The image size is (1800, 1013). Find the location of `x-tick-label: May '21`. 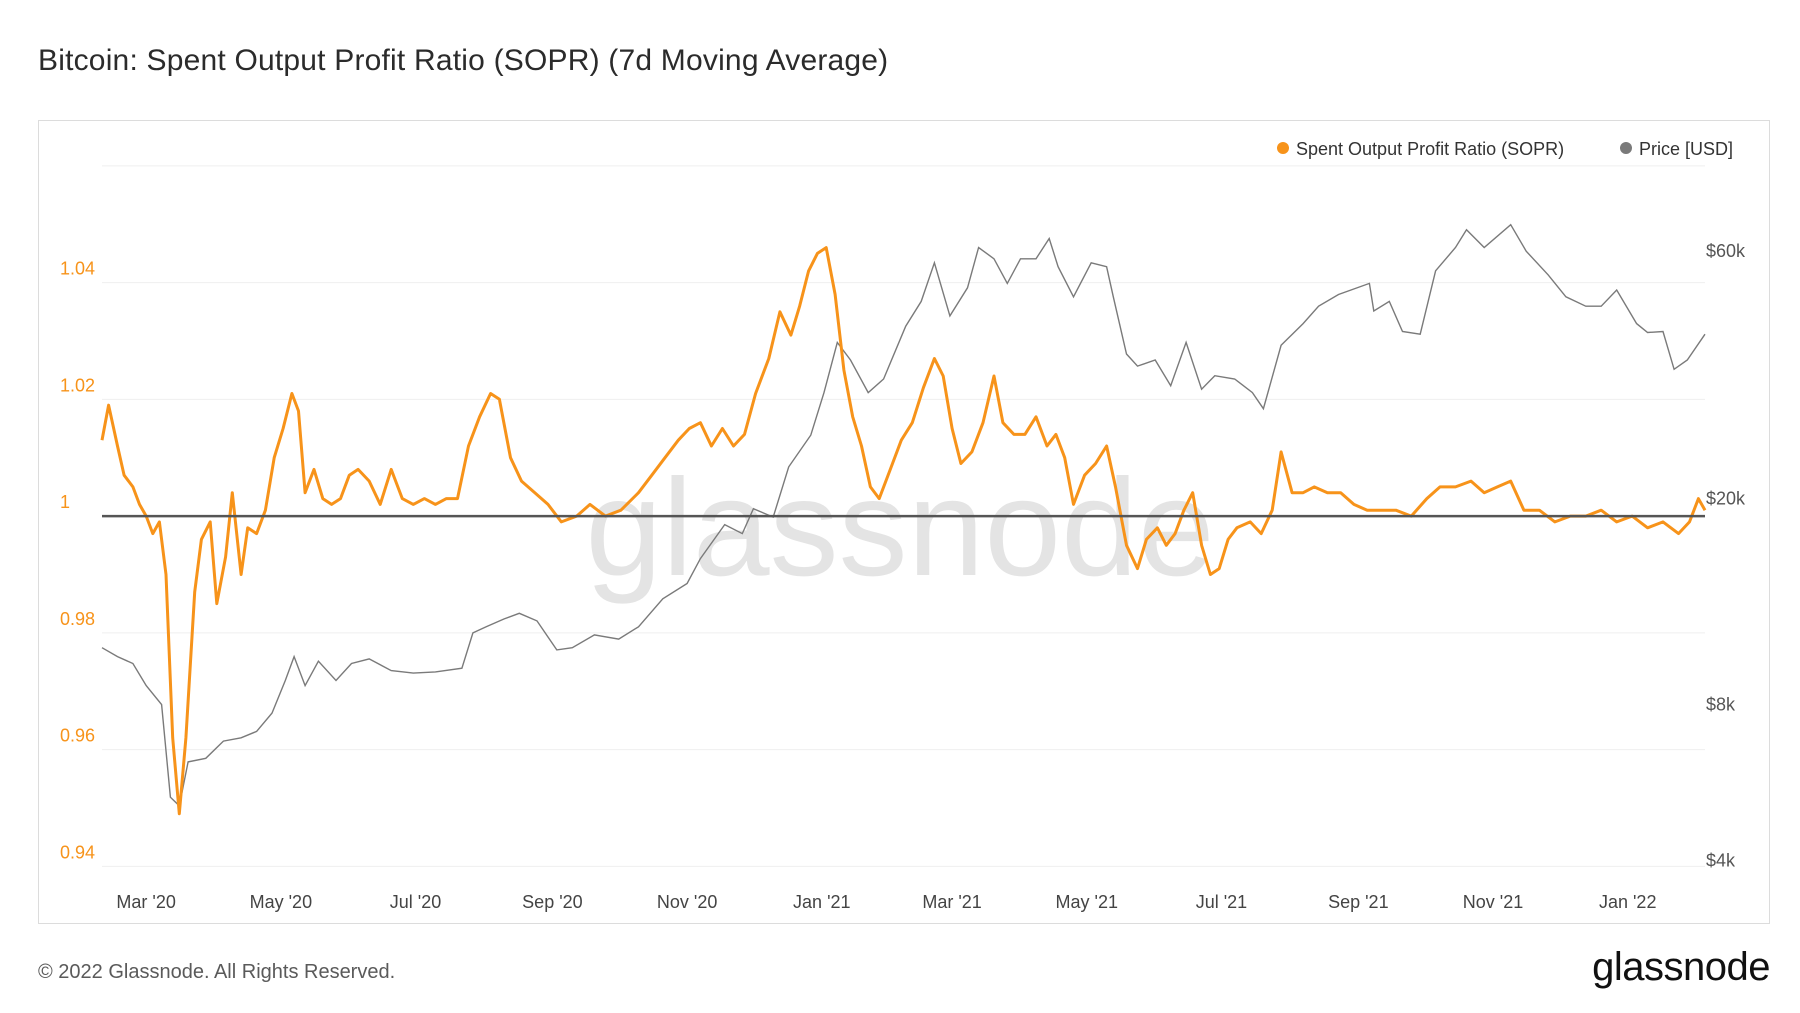

x-tick-label: May '21 is located at coordinates (1087, 902).